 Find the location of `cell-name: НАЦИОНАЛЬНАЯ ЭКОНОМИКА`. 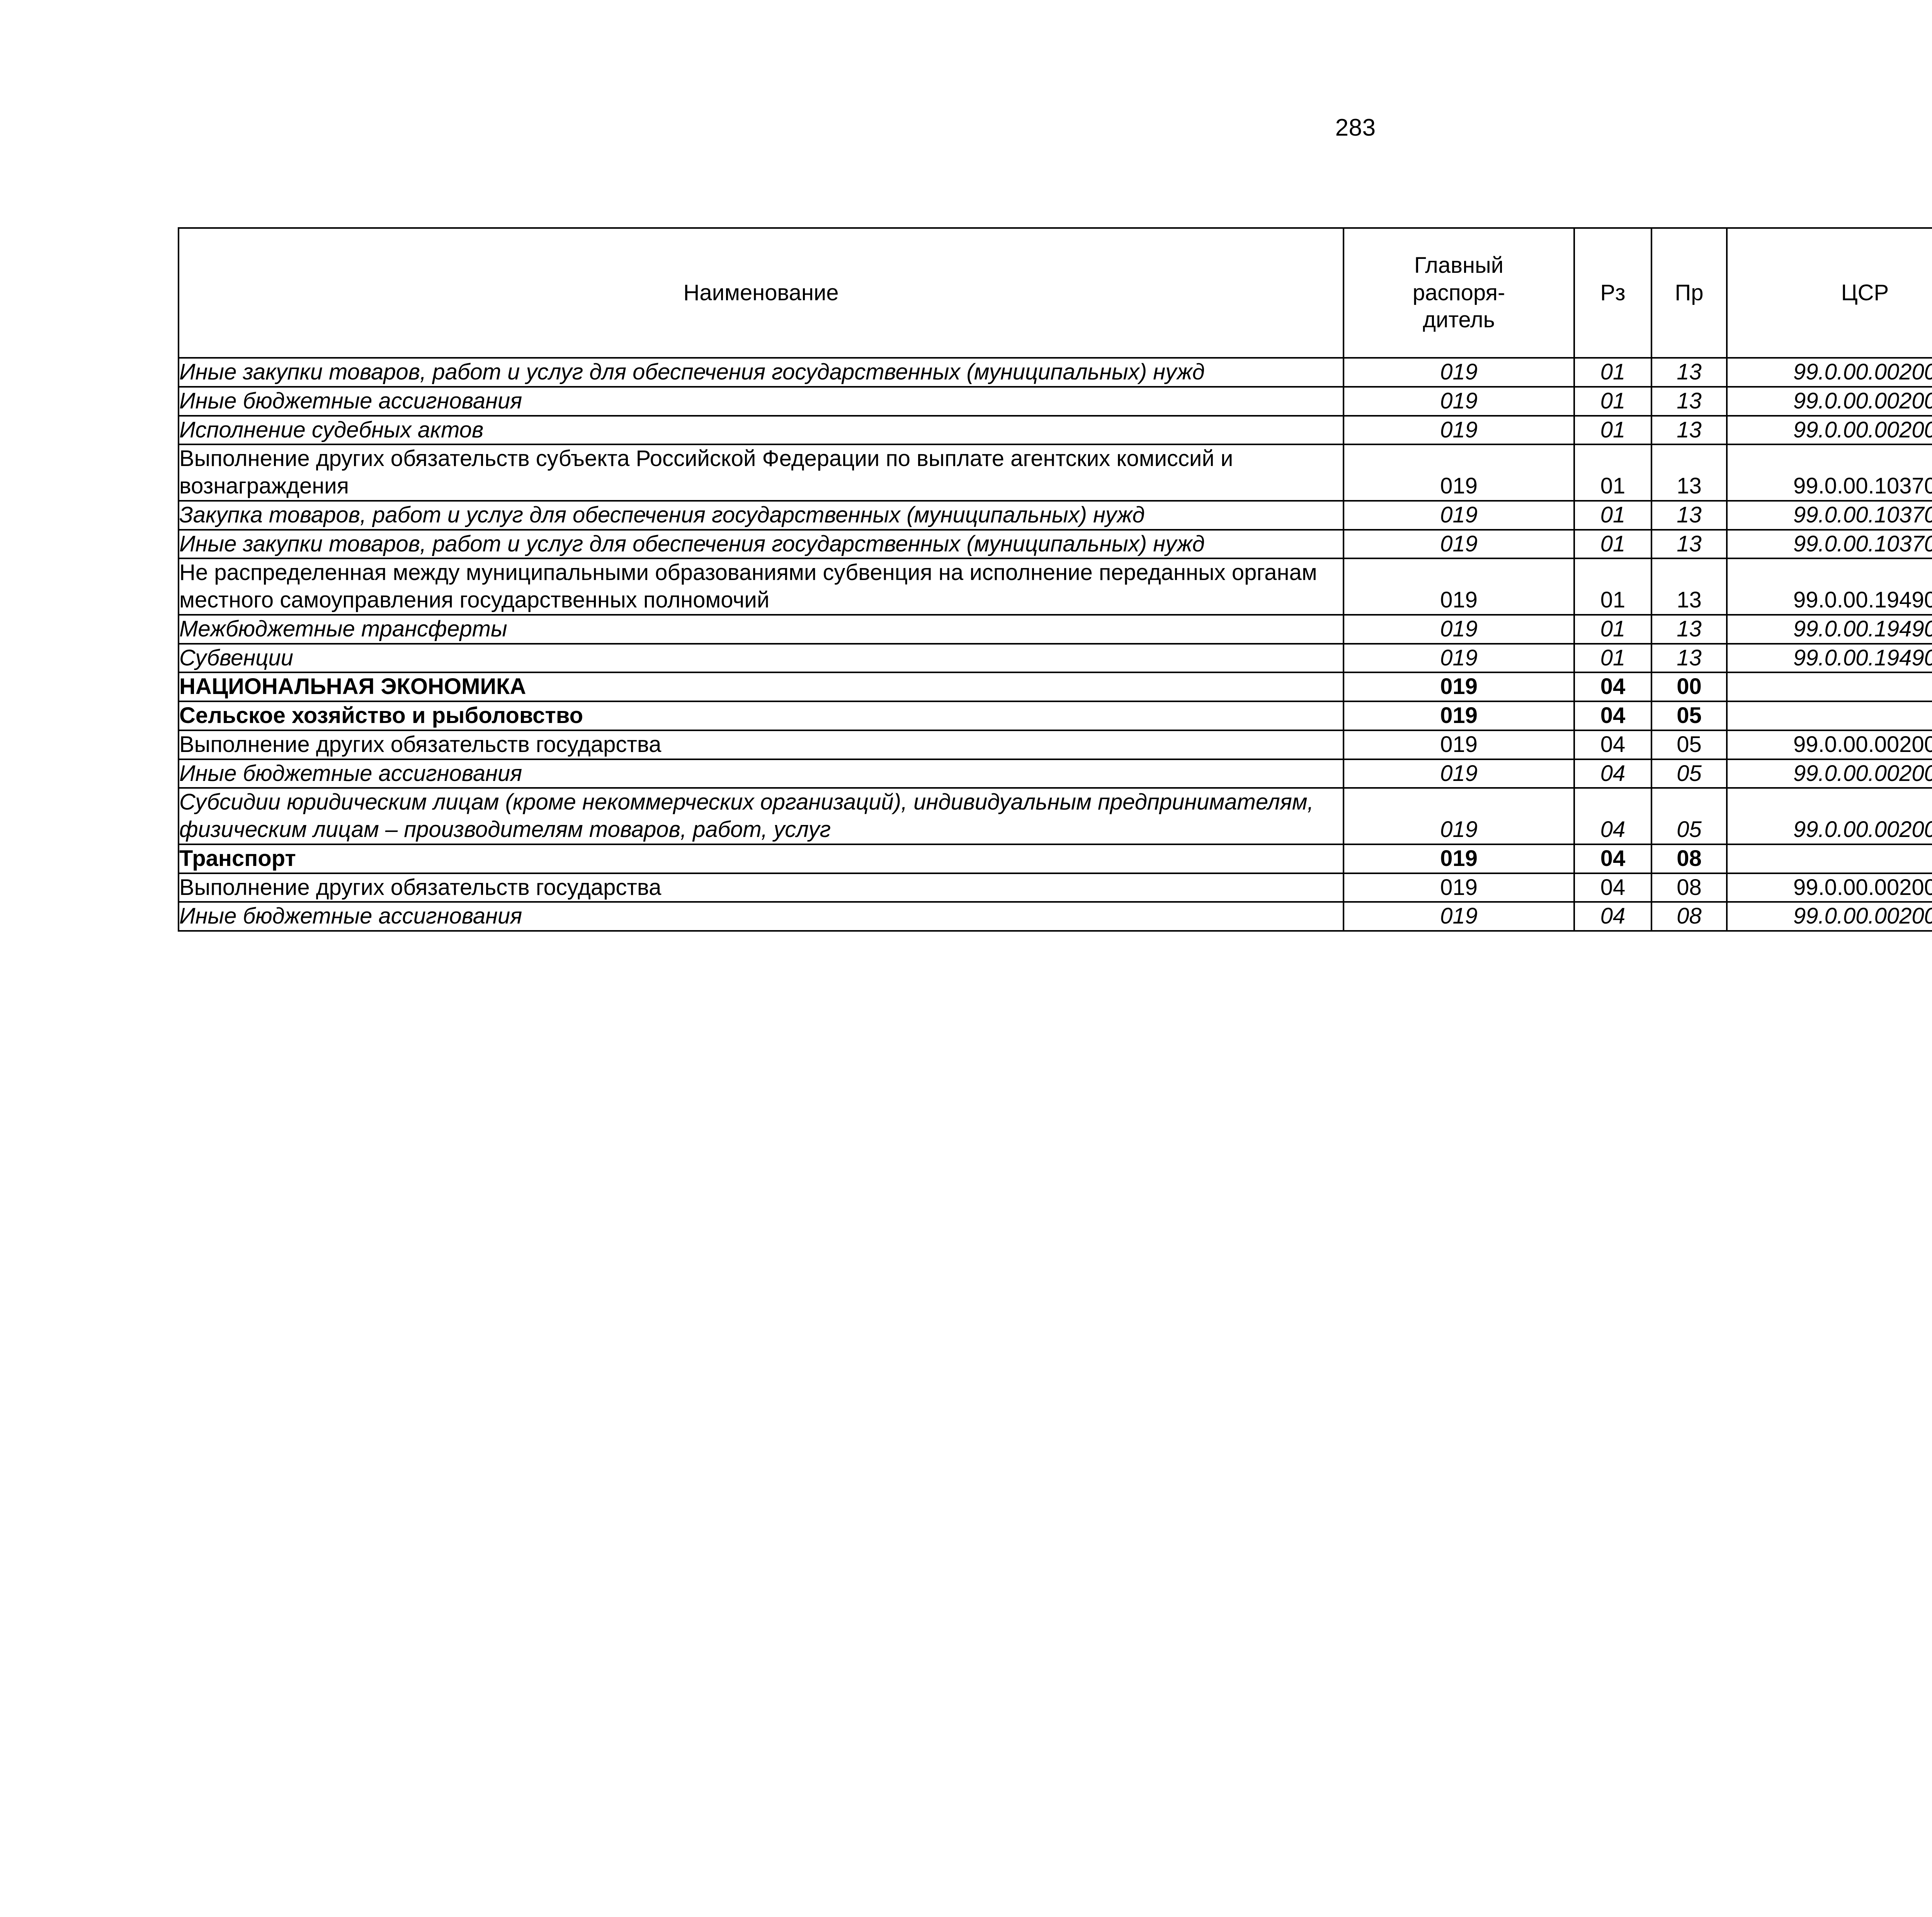

cell-name: НАЦИОНАЛЬНАЯ ЭКОНОМИКА is located at coordinates (761, 687).